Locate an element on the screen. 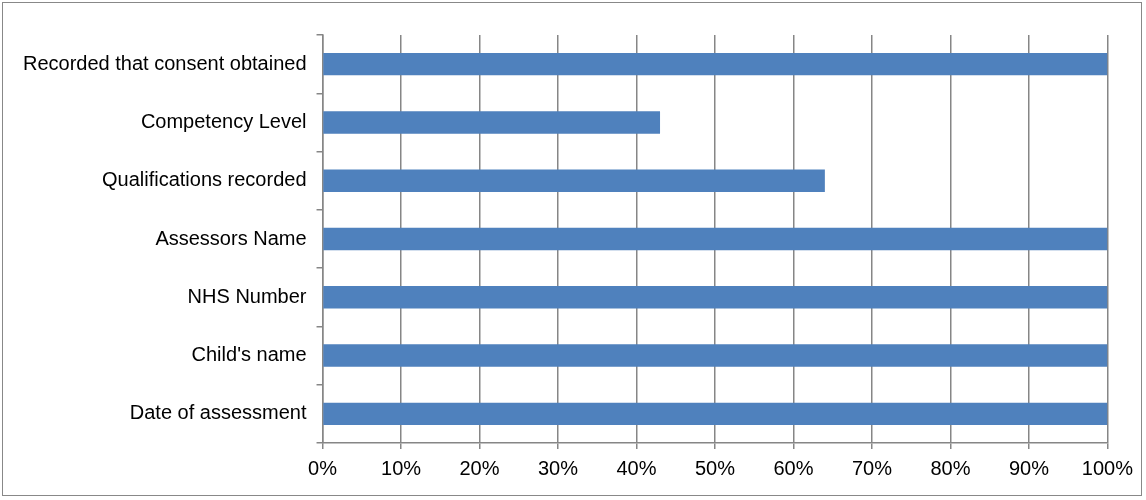 Image resolution: width=1146 pixels, height=500 pixels. x-tick-label: 70% is located at coordinates (872, 467).